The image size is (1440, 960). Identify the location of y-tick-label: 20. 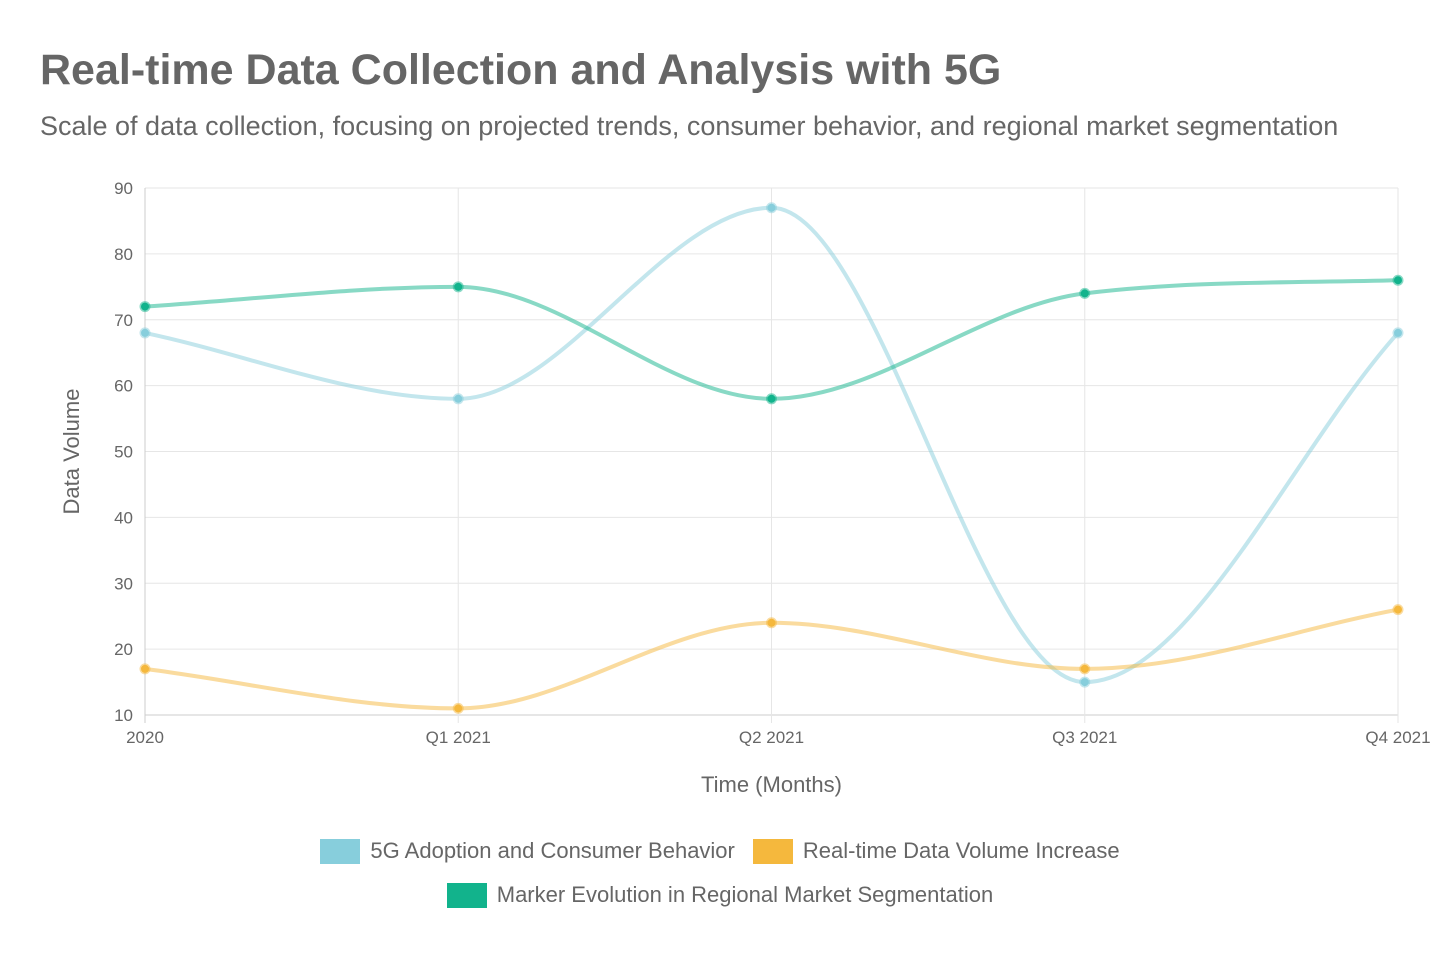
(123, 649).